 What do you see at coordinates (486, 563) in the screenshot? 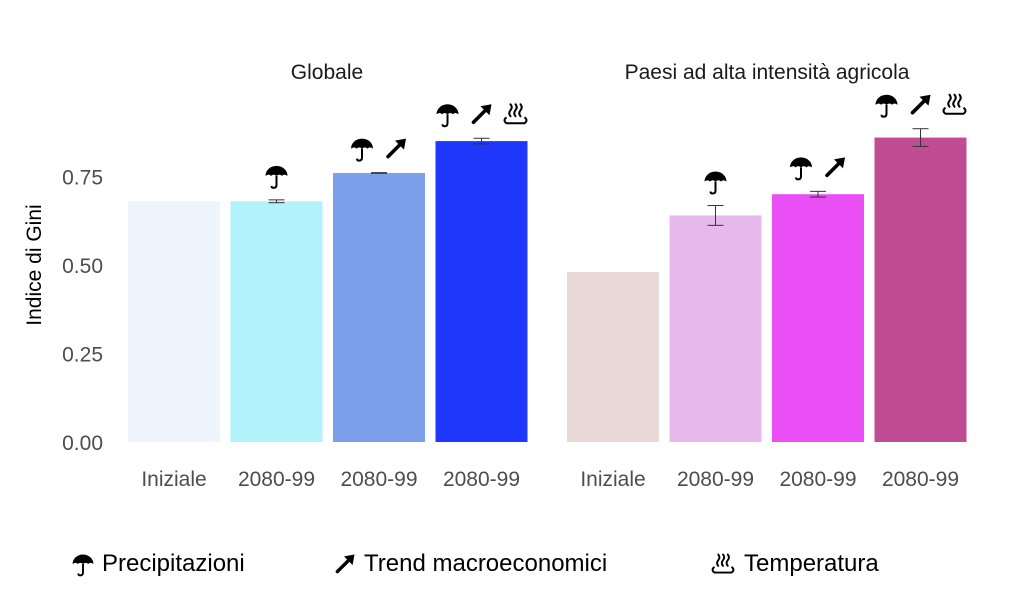
I see `legend-label-trend: Trend macroeconomici` at bounding box center [486, 563].